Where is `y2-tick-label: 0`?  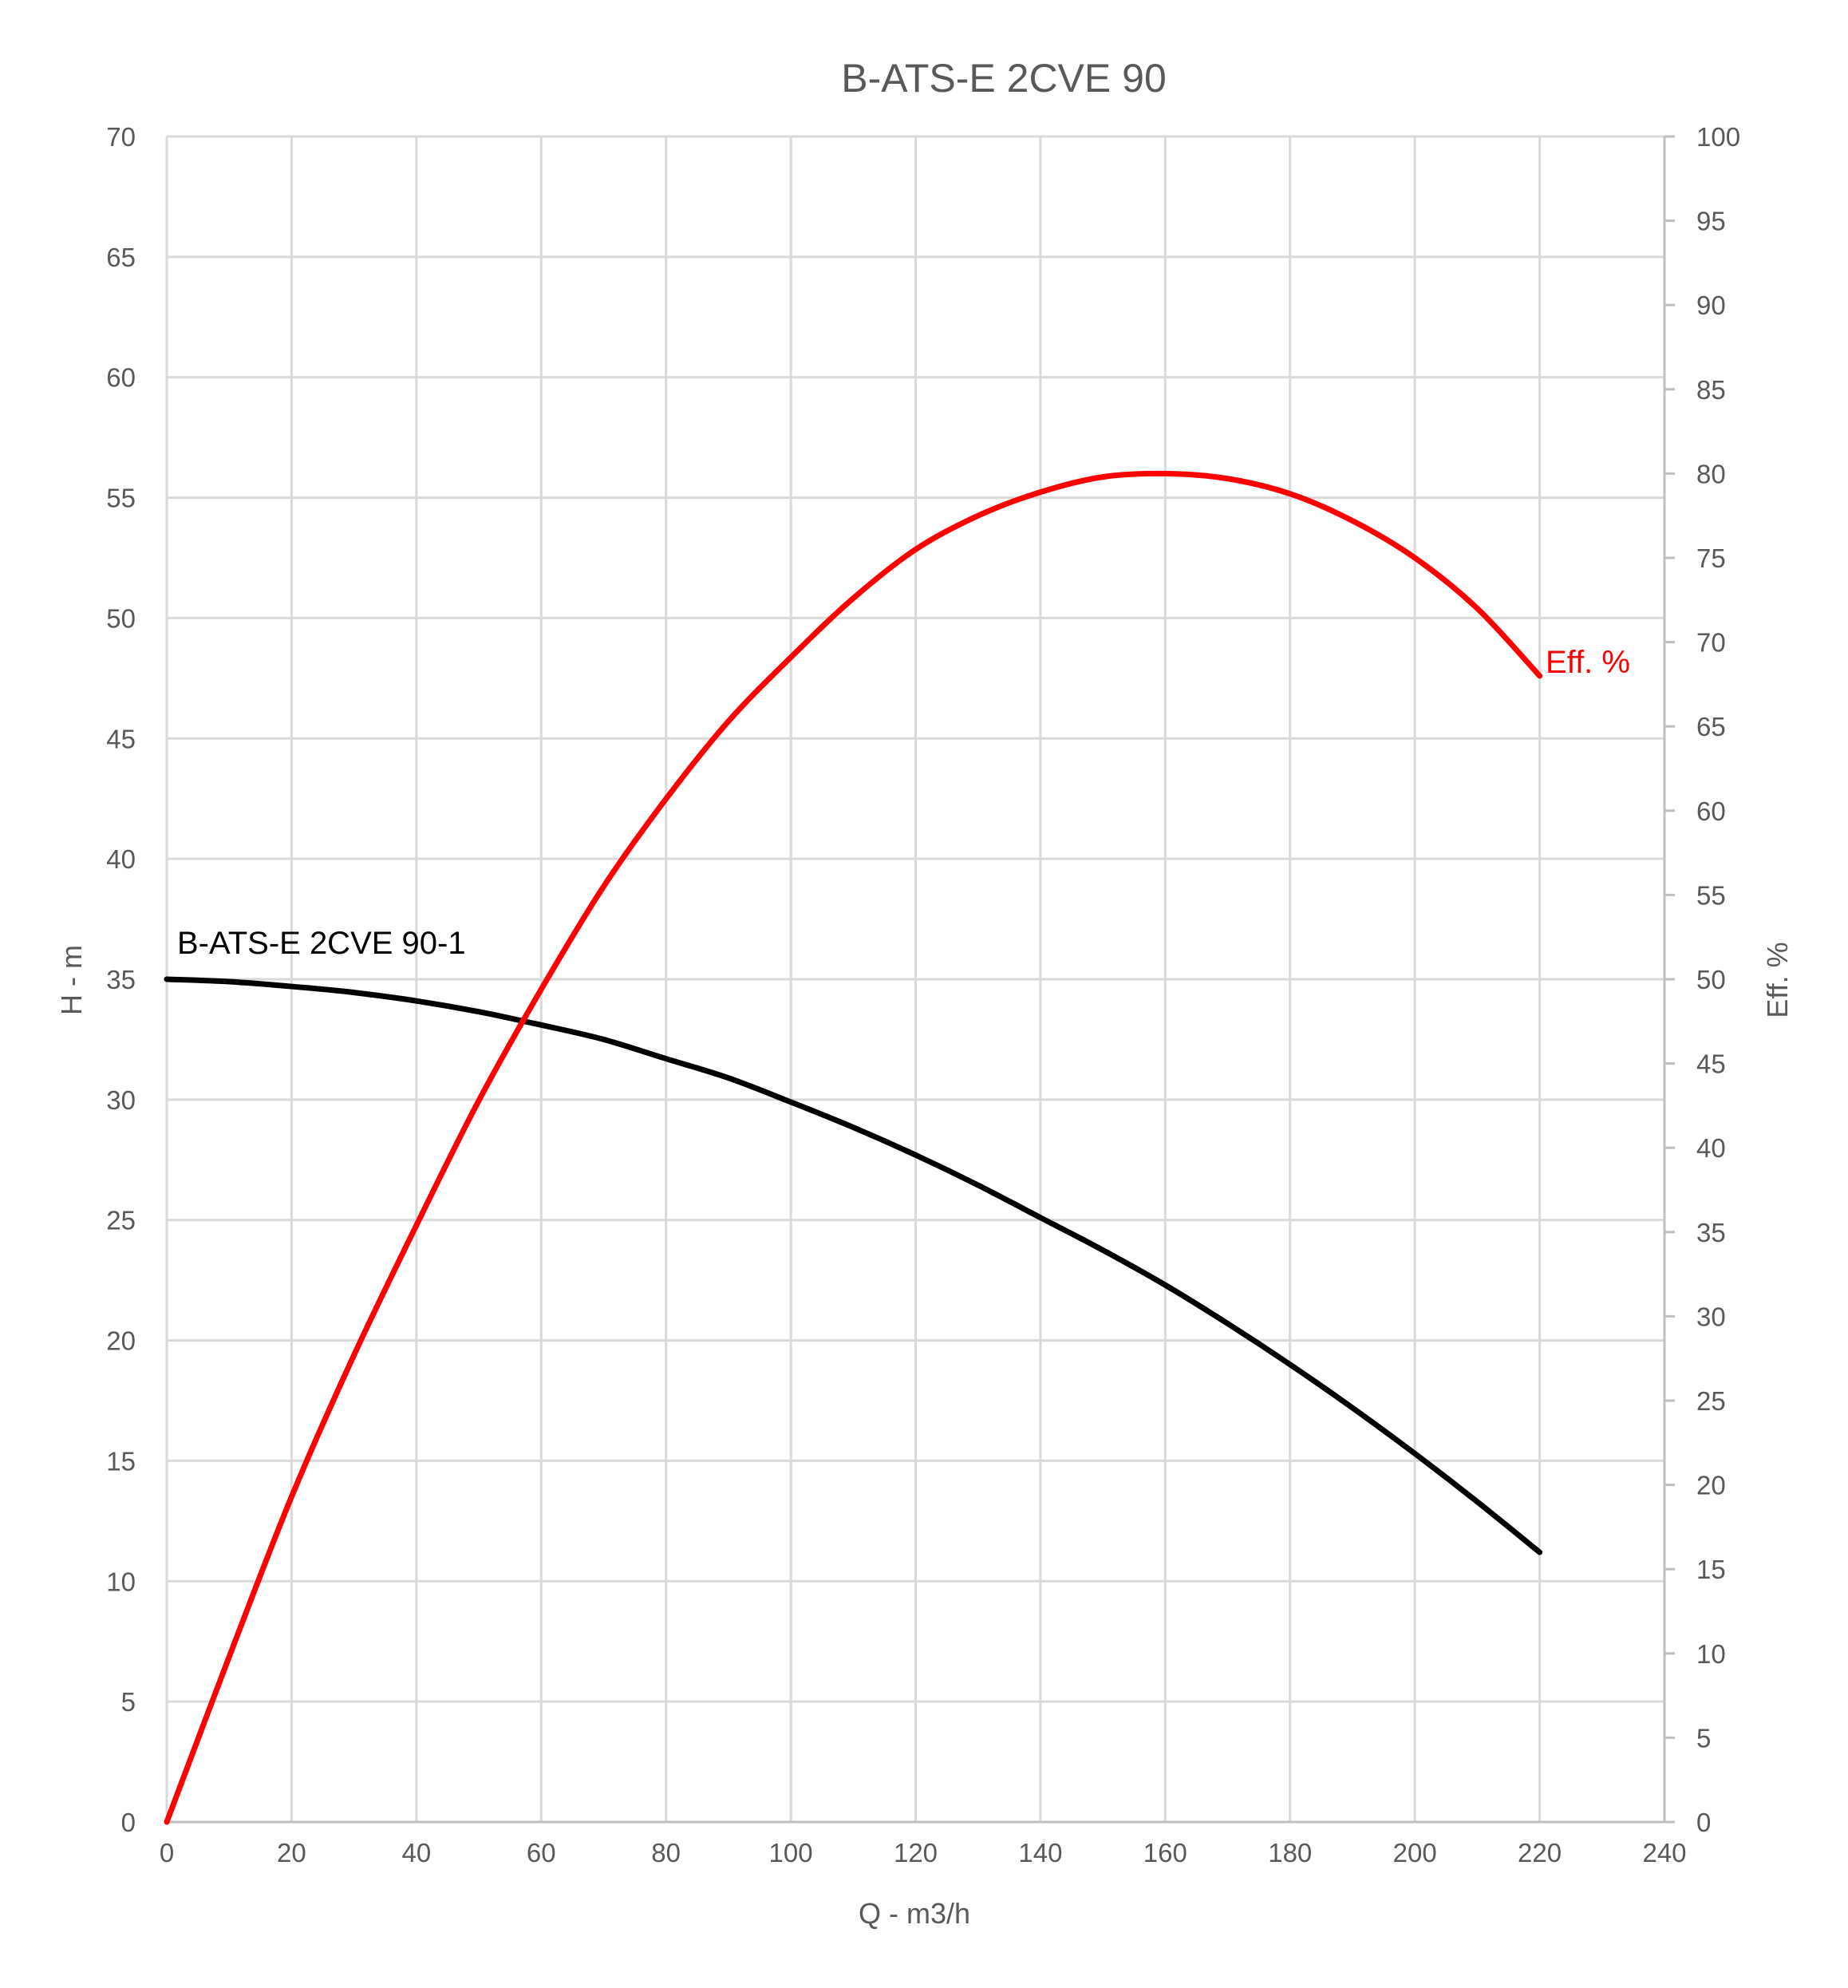 y2-tick-label: 0 is located at coordinates (1703, 1822).